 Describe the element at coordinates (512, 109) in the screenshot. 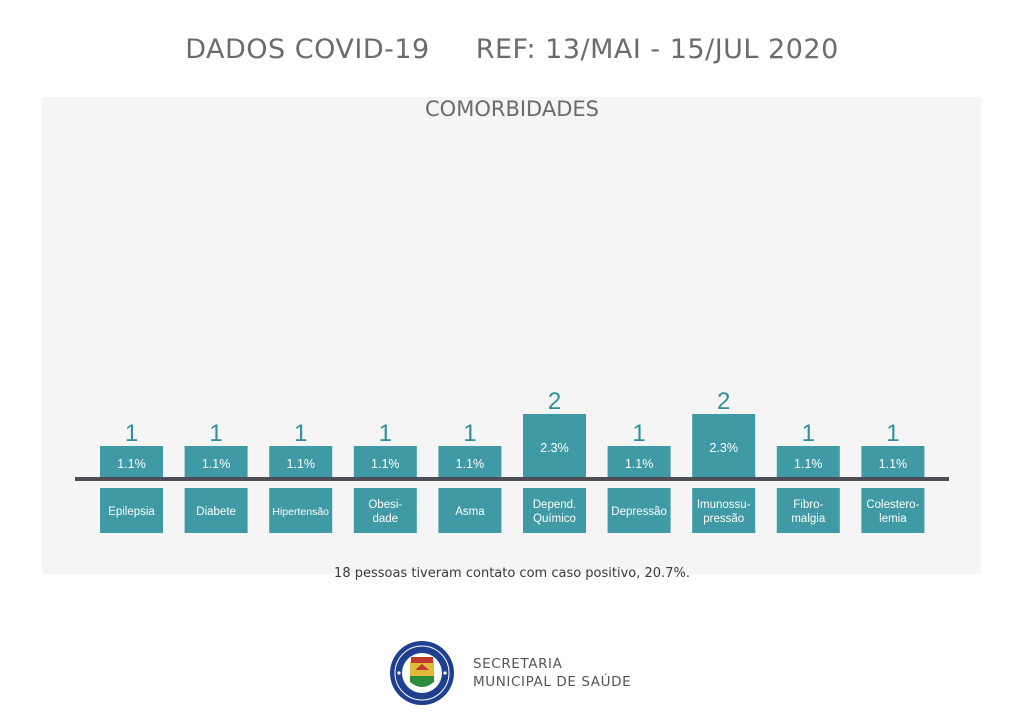

I see `chart-title: COMORBIDADES` at that location.